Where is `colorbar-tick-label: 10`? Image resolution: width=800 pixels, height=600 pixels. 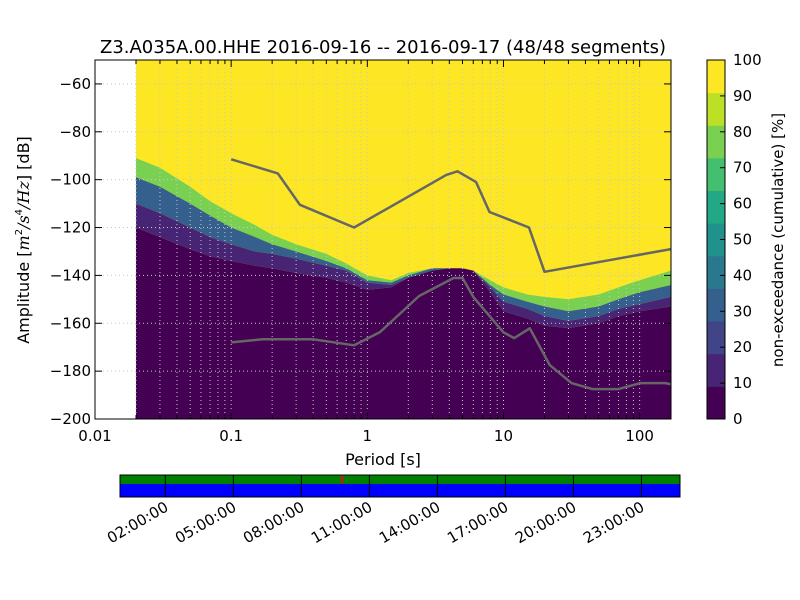 colorbar-tick-label: 10 is located at coordinates (742, 383).